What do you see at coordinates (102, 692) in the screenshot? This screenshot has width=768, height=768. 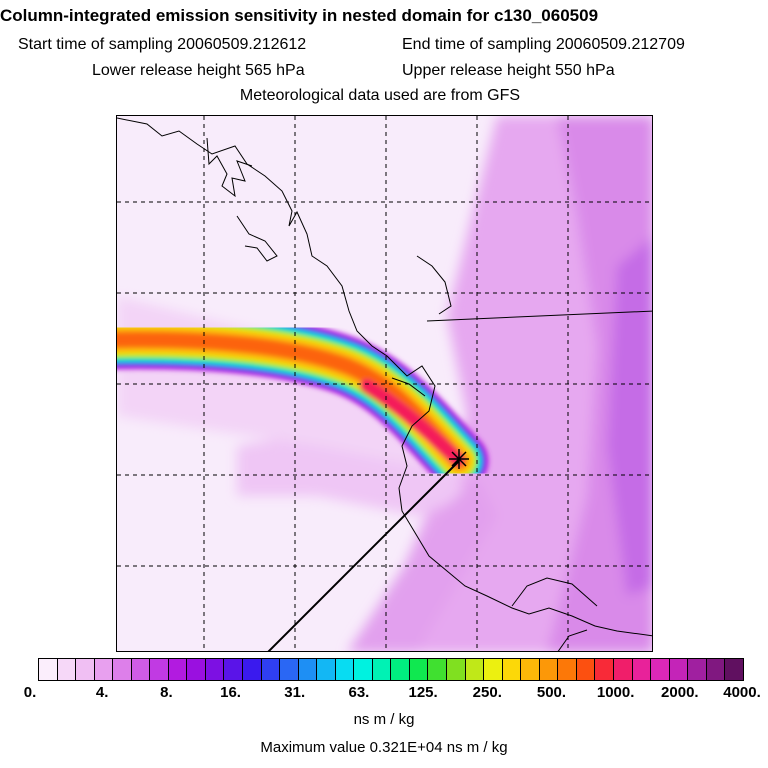 I see `colorbar-tick-label: 4.` at bounding box center [102, 692].